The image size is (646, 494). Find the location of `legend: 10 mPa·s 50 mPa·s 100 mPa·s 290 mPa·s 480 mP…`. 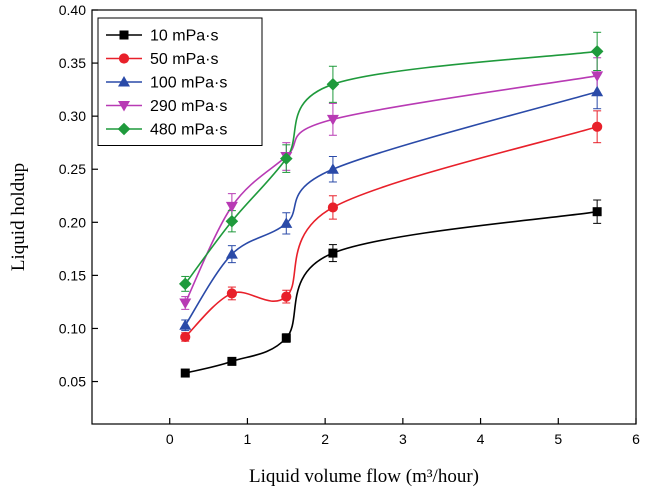

legend: 10 mPa·s 50 mPa·s 100 mPa·s 290 mPa·s 480 mP… is located at coordinates (180, 81).